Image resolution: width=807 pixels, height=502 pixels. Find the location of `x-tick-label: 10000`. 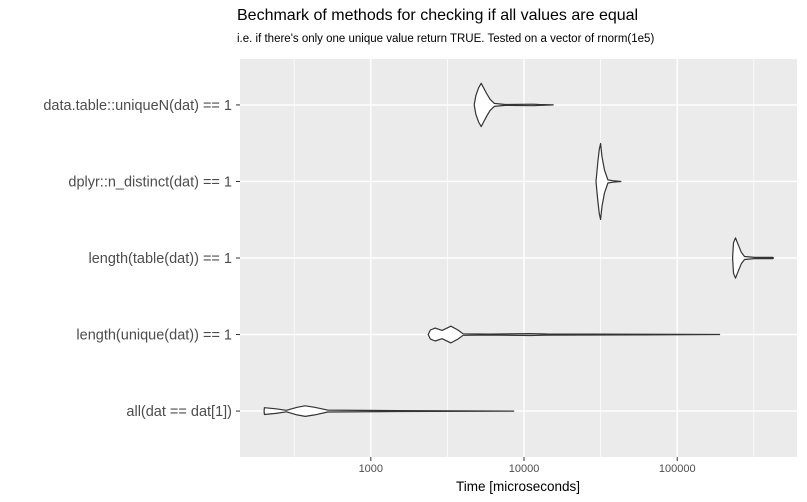

x-tick-label: 10000 is located at coordinates (524, 469).